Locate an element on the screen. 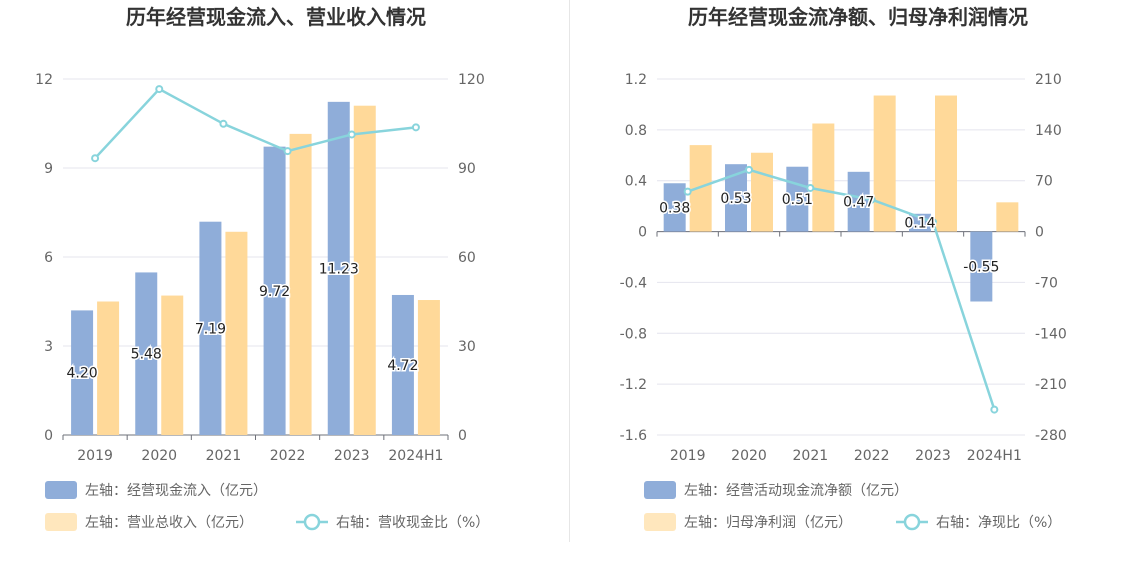 The width and height of the screenshot is (1134, 586). right-axis-tick-label: 60 is located at coordinates (467, 258).